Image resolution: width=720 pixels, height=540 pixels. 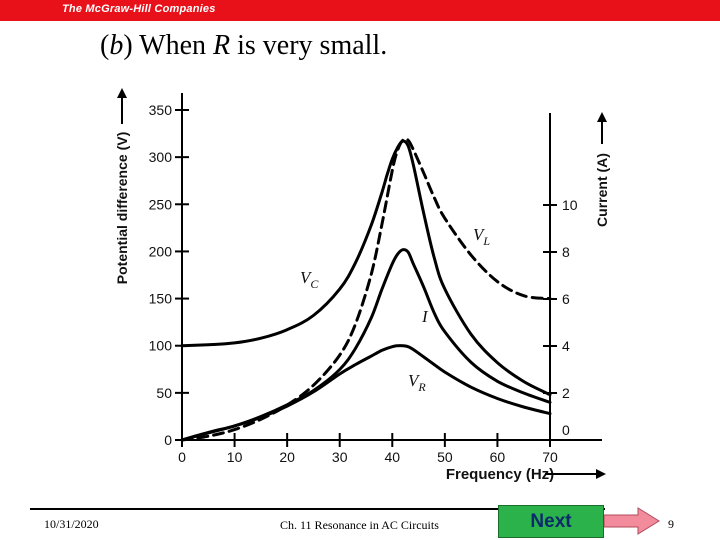 What do you see at coordinates (566, 430) in the screenshot?
I see `y-tick-label-right-0: 0` at bounding box center [566, 430].